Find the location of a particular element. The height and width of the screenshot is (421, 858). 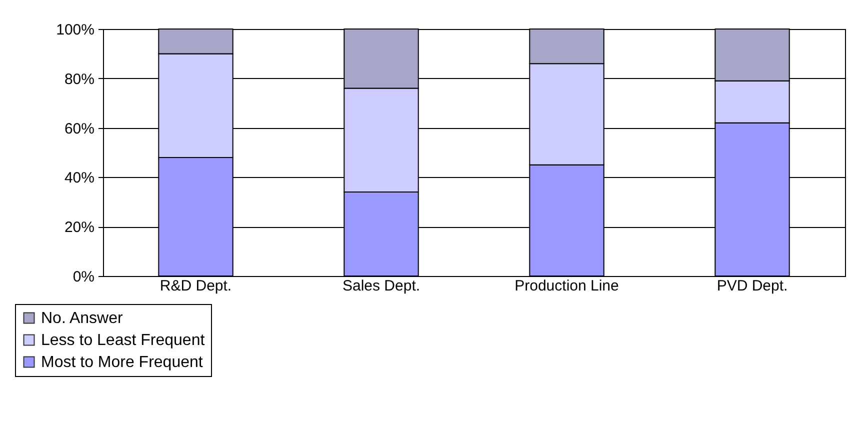

y-tick-label: 60% is located at coordinates (79, 129).